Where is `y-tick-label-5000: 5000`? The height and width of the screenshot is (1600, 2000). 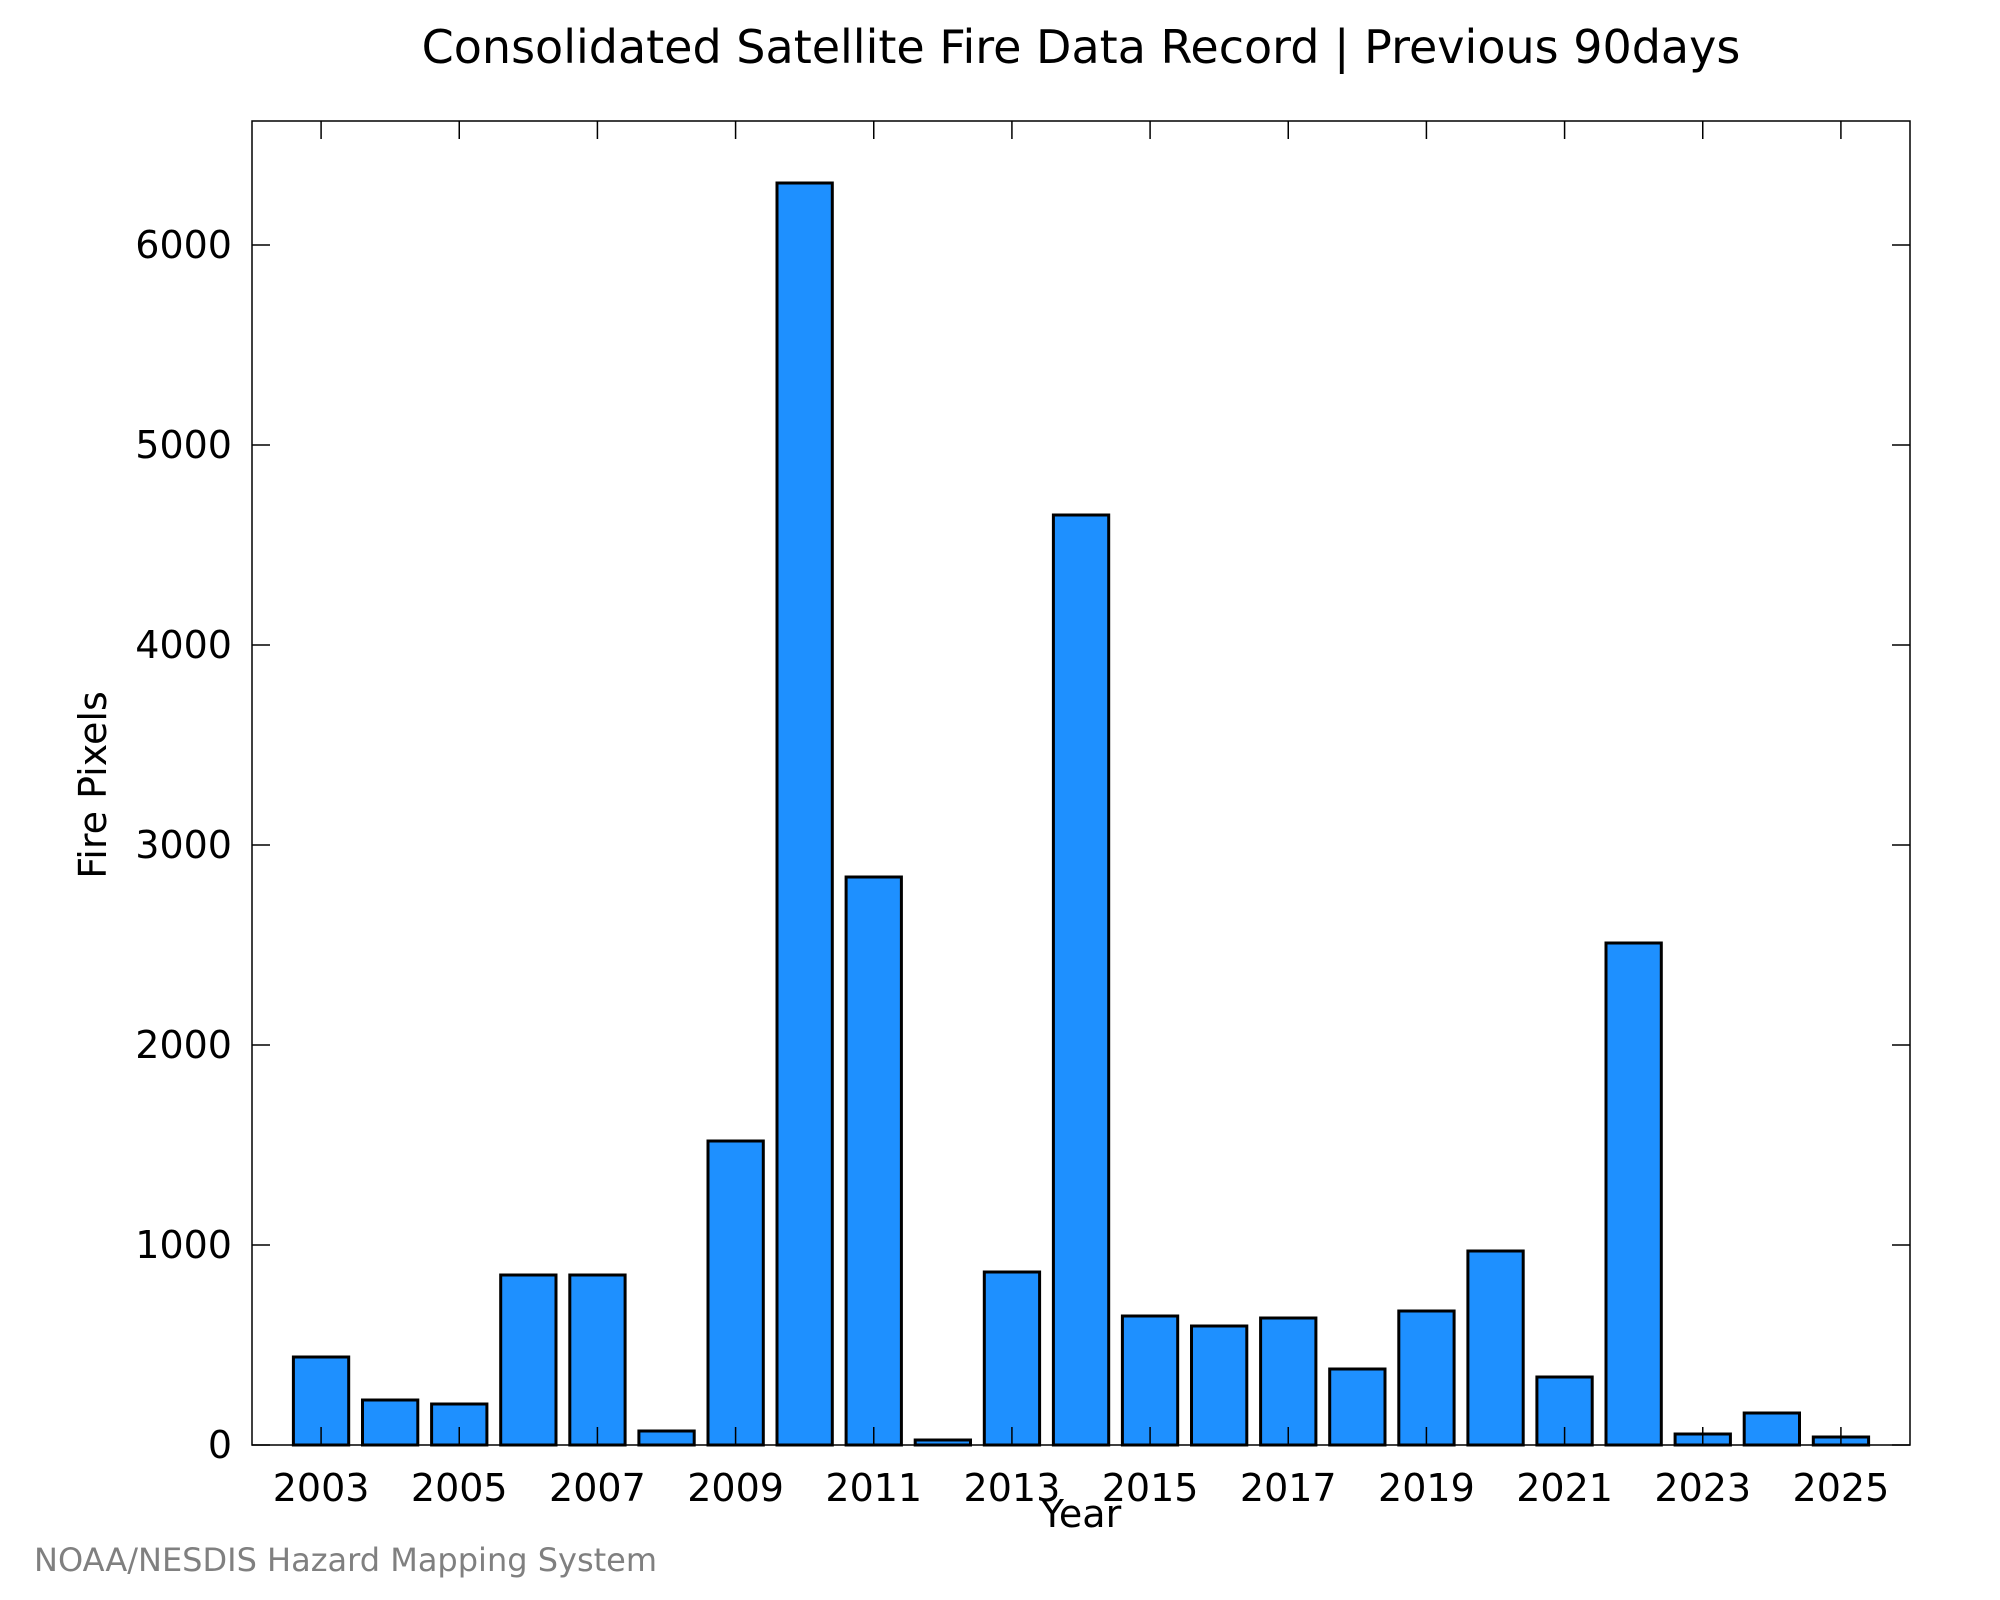 y-tick-label-5000: 5000 is located at coordinates (183, 445).